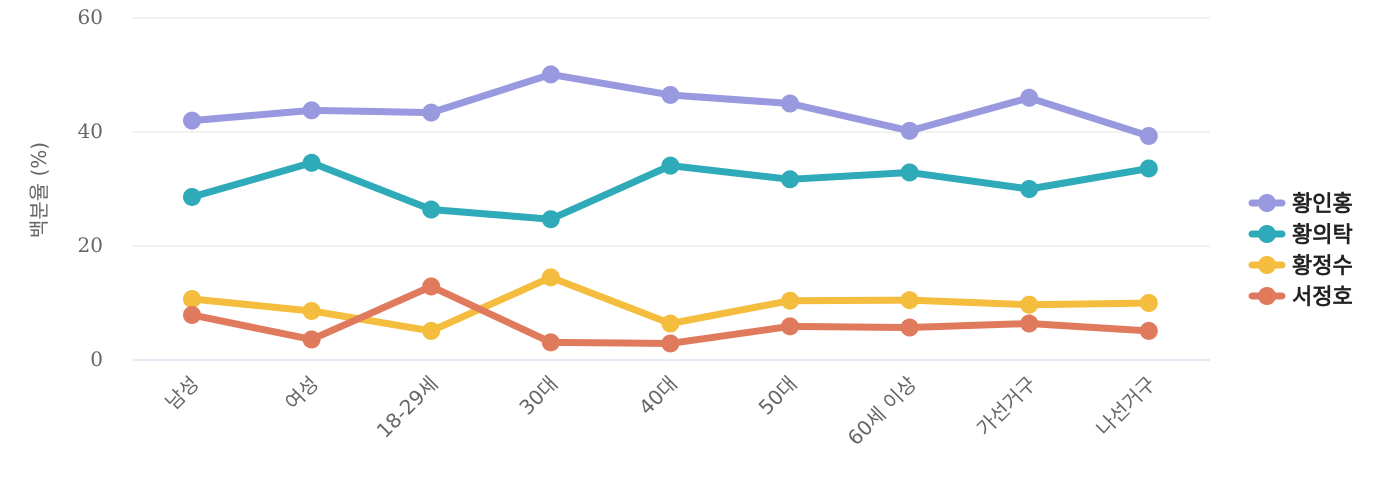  What do you see at coordinates (1322, 204) in the screenshot?
I see `legend-label: 황인홍` at bounding box center [1322, 204].